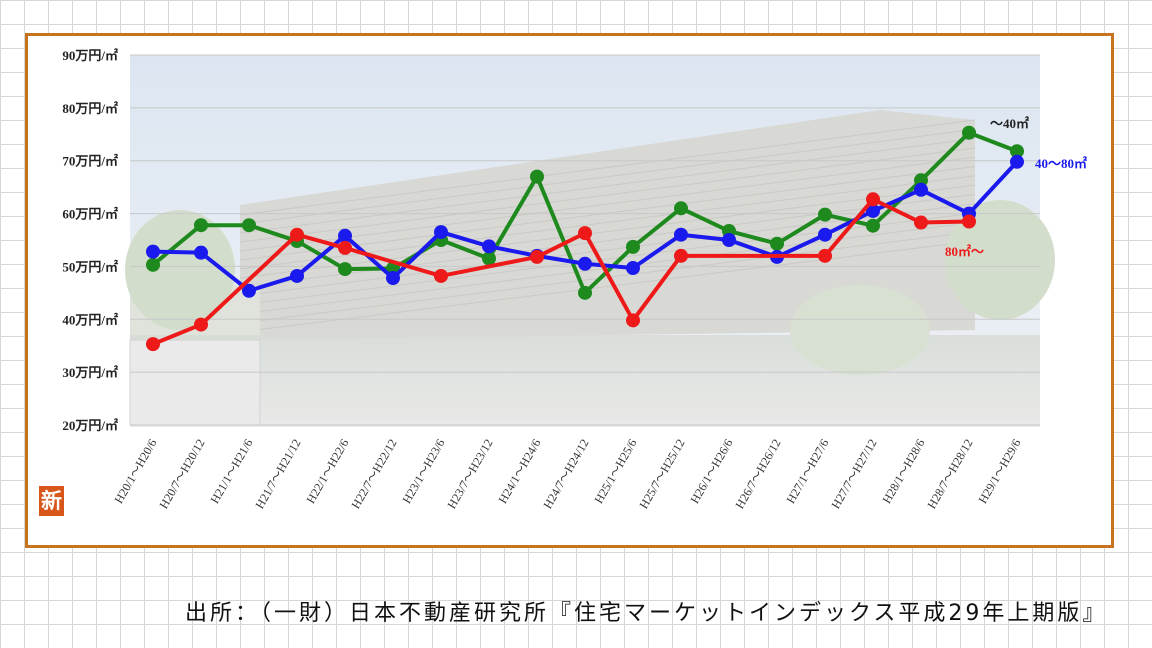 This screenshot has width=1152, height=648. Describe the element at coordinates (757, 474) in the screenshot. I see `x-tick-label: H26/7～H26/12` at that location.